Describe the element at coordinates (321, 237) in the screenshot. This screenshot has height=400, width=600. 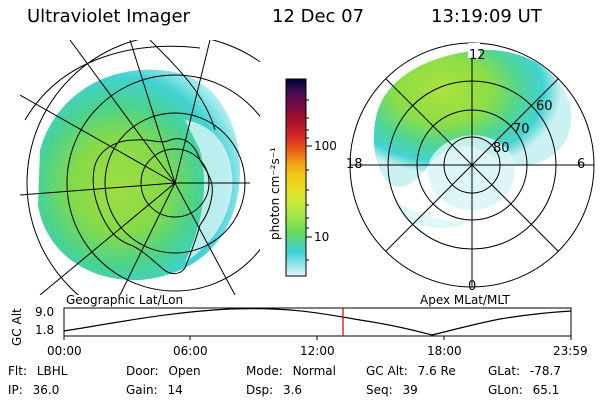
I see `colorbar-tick-10: 10` at that location.